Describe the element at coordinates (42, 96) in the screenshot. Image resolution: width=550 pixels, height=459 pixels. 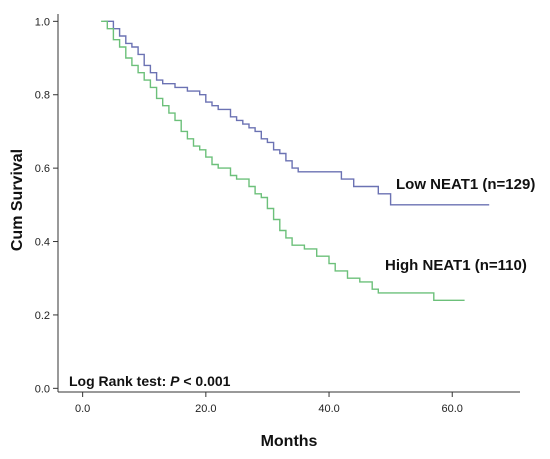
I see `y-tick-label: 0.8` at that location.